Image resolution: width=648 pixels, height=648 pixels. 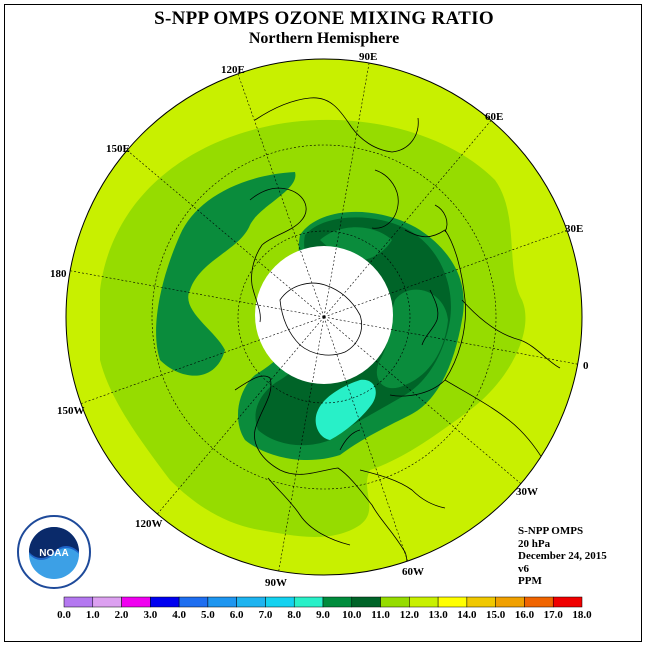 What do you see at coordinates (524, 615) in the screenshot?
I see `colorbar-tick-label: 16.0` at bounding box center [524, 615].